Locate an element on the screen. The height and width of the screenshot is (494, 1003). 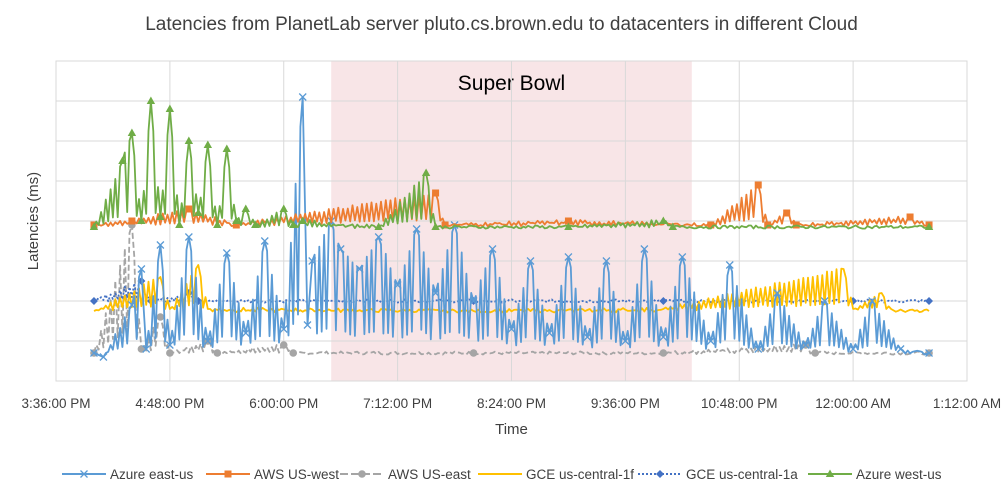
legend-item: AWS US-west is located at coordinates (272, 474).